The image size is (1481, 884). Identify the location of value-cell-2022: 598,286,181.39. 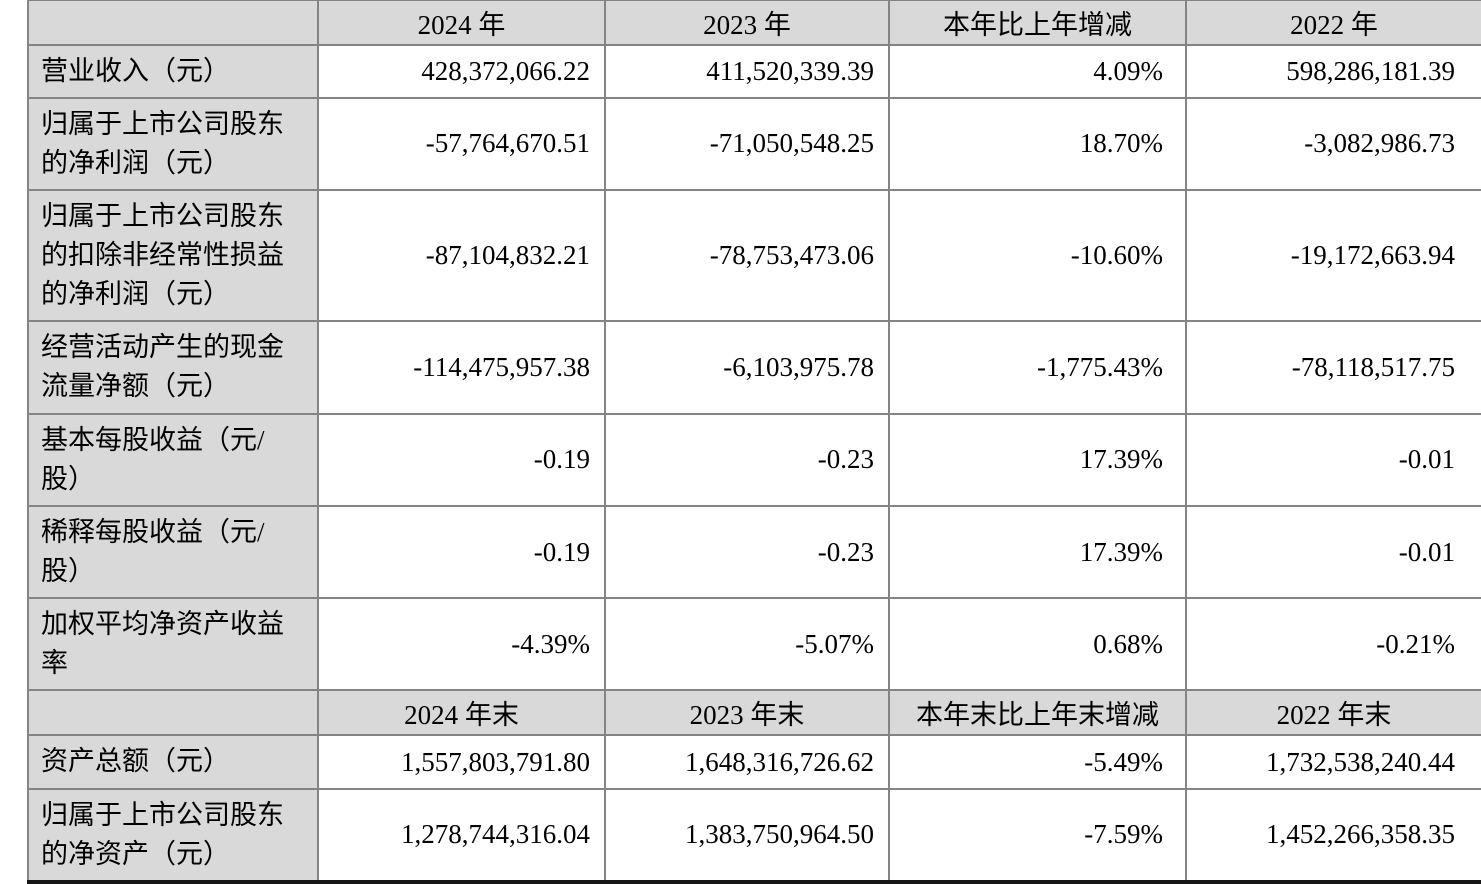
(1333, 71).